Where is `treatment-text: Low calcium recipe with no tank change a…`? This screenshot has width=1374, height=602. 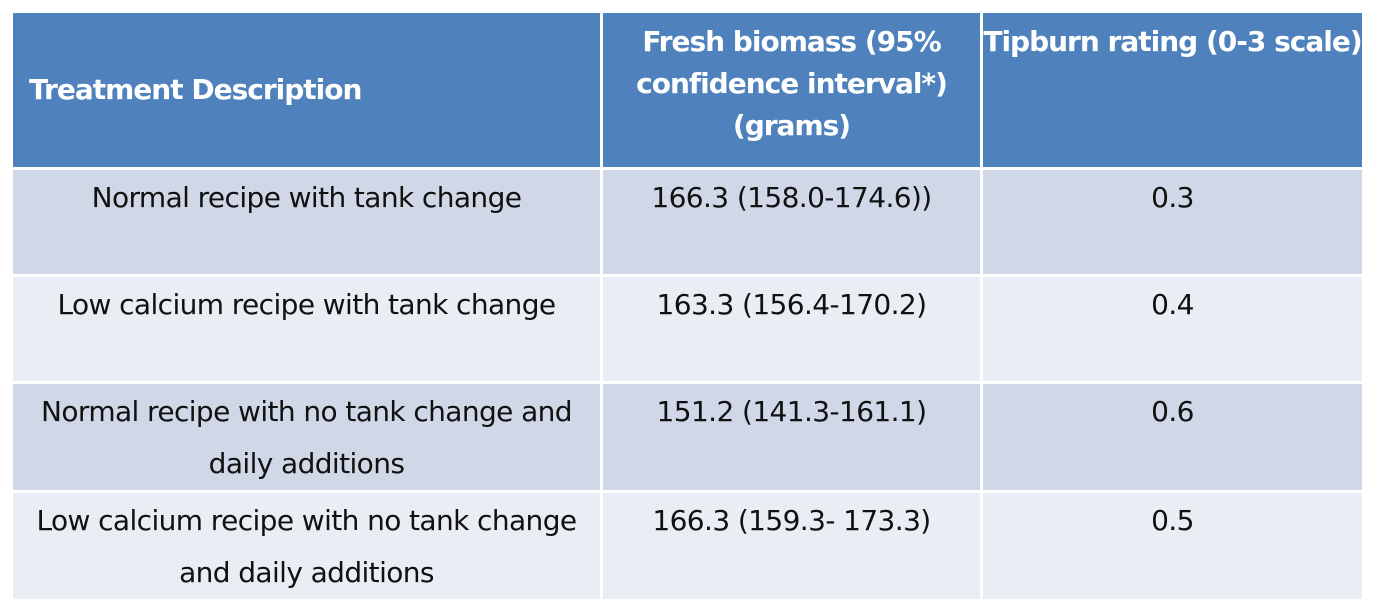
treatment-text: Low calcium recipe with no tank change a… is located at coordinates (307, 546).